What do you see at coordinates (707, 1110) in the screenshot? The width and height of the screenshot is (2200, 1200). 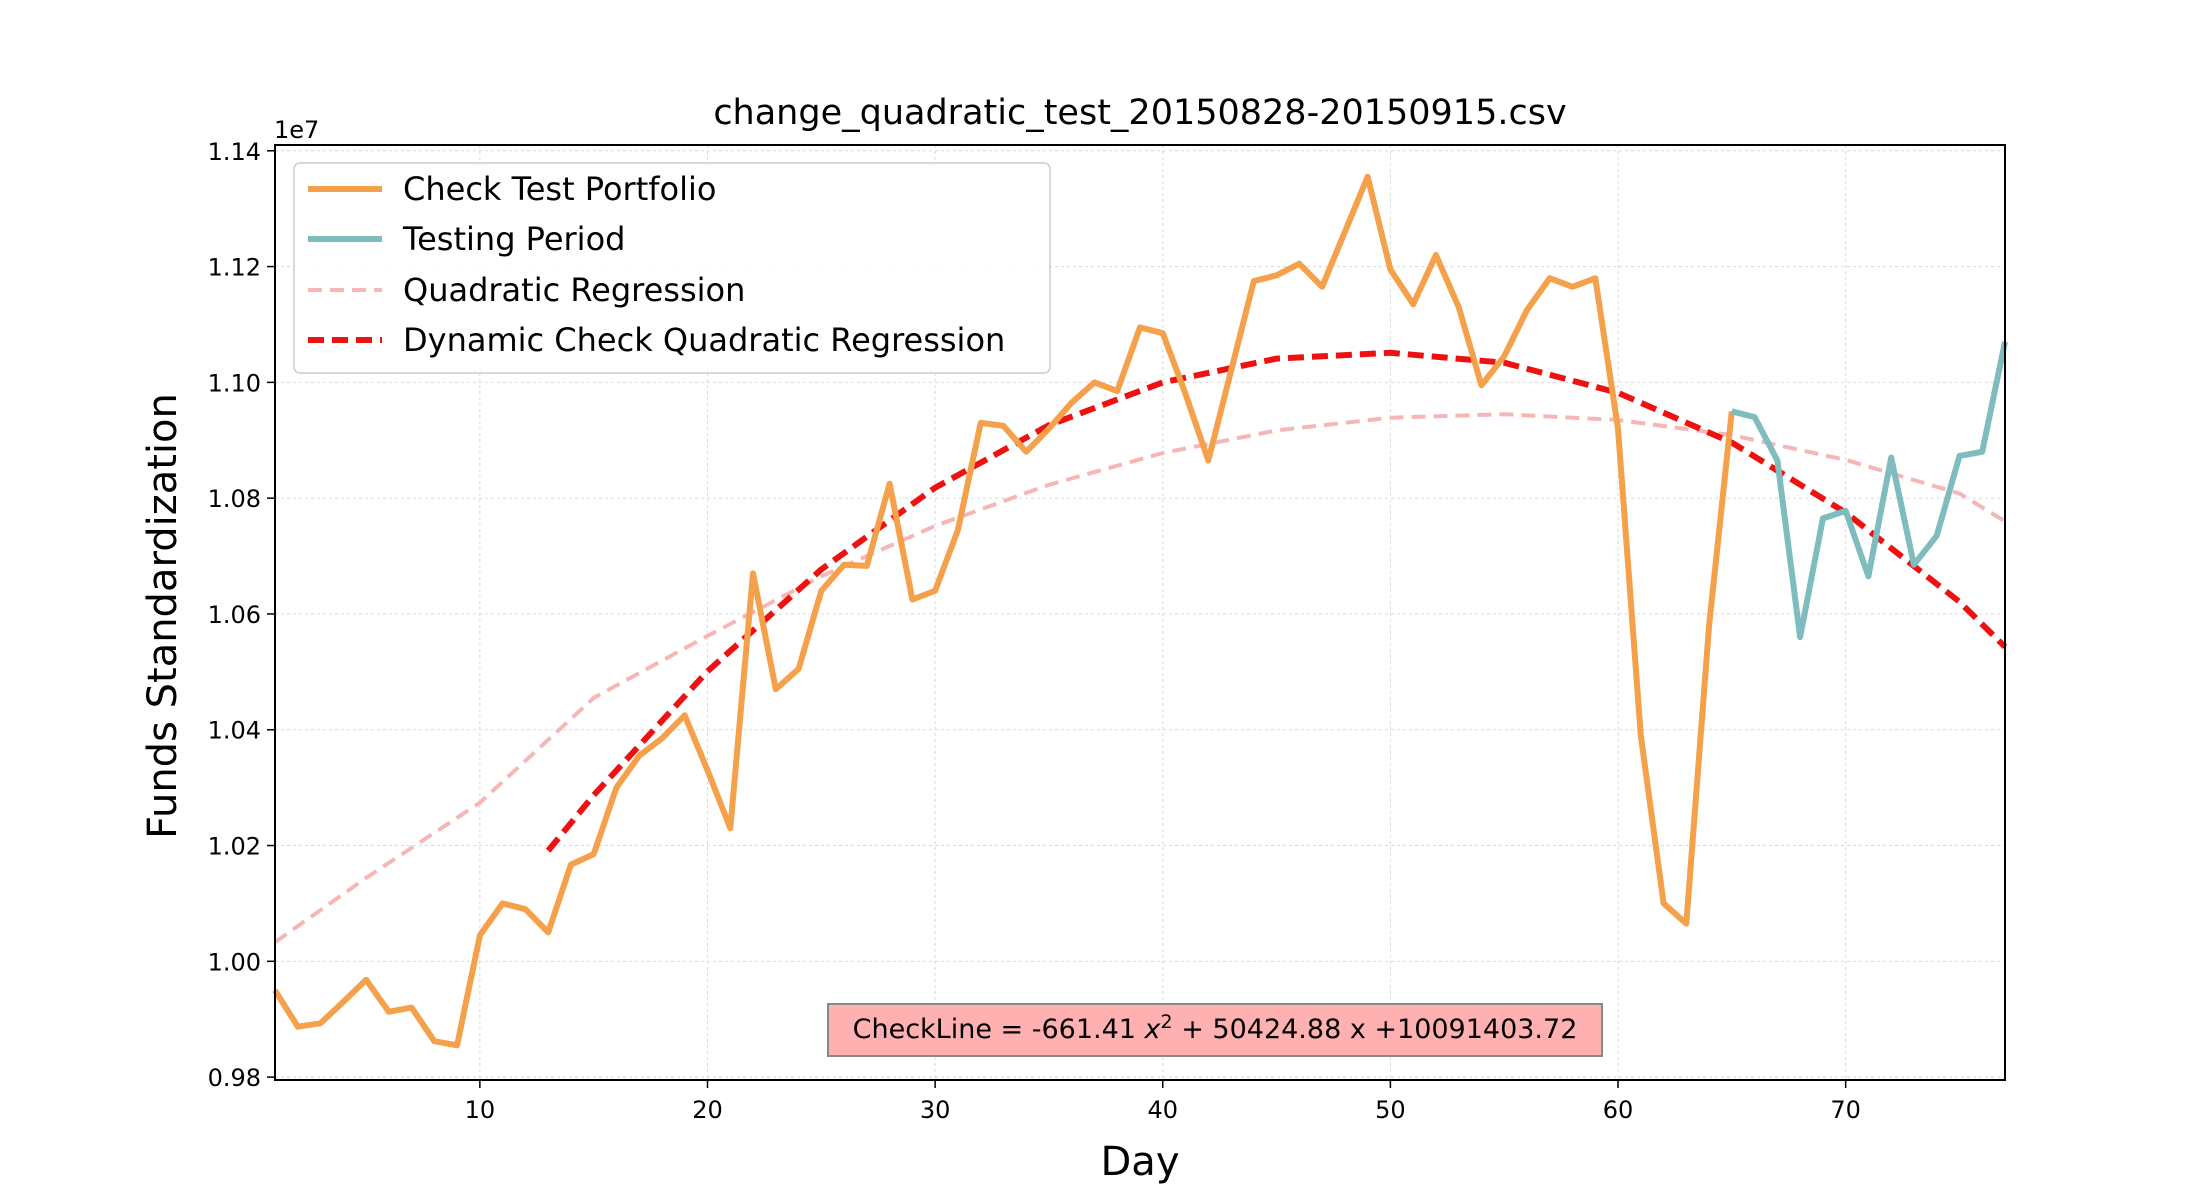 I see `x-tick-label: 20` at bounding box center [707, 1110].